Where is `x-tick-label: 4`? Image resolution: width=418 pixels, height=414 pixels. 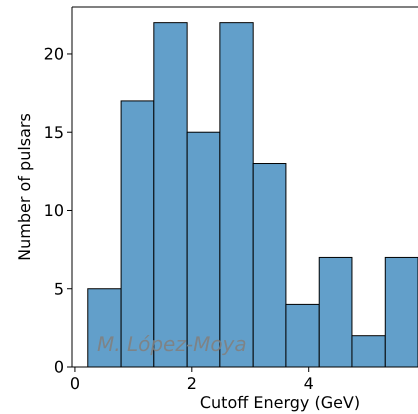
x-tick-label: 4 is located at coordinates (309, 383).